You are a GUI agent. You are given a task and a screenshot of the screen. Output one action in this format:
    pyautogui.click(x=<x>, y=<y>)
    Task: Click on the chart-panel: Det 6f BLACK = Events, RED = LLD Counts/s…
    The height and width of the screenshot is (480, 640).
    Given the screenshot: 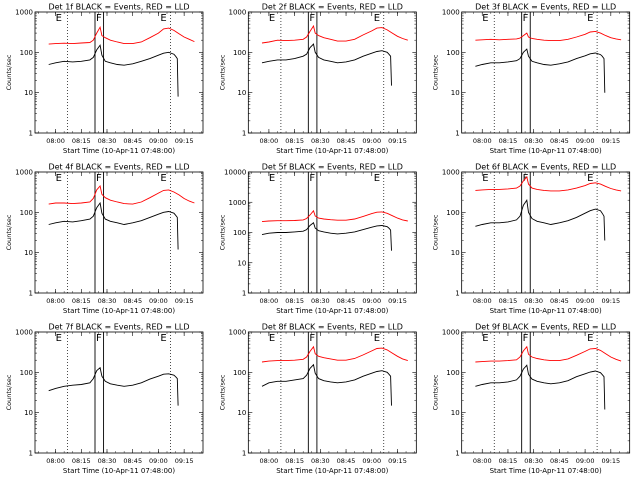 What is the action you would take?
    pyautogui.click(x=531, y=239)
    